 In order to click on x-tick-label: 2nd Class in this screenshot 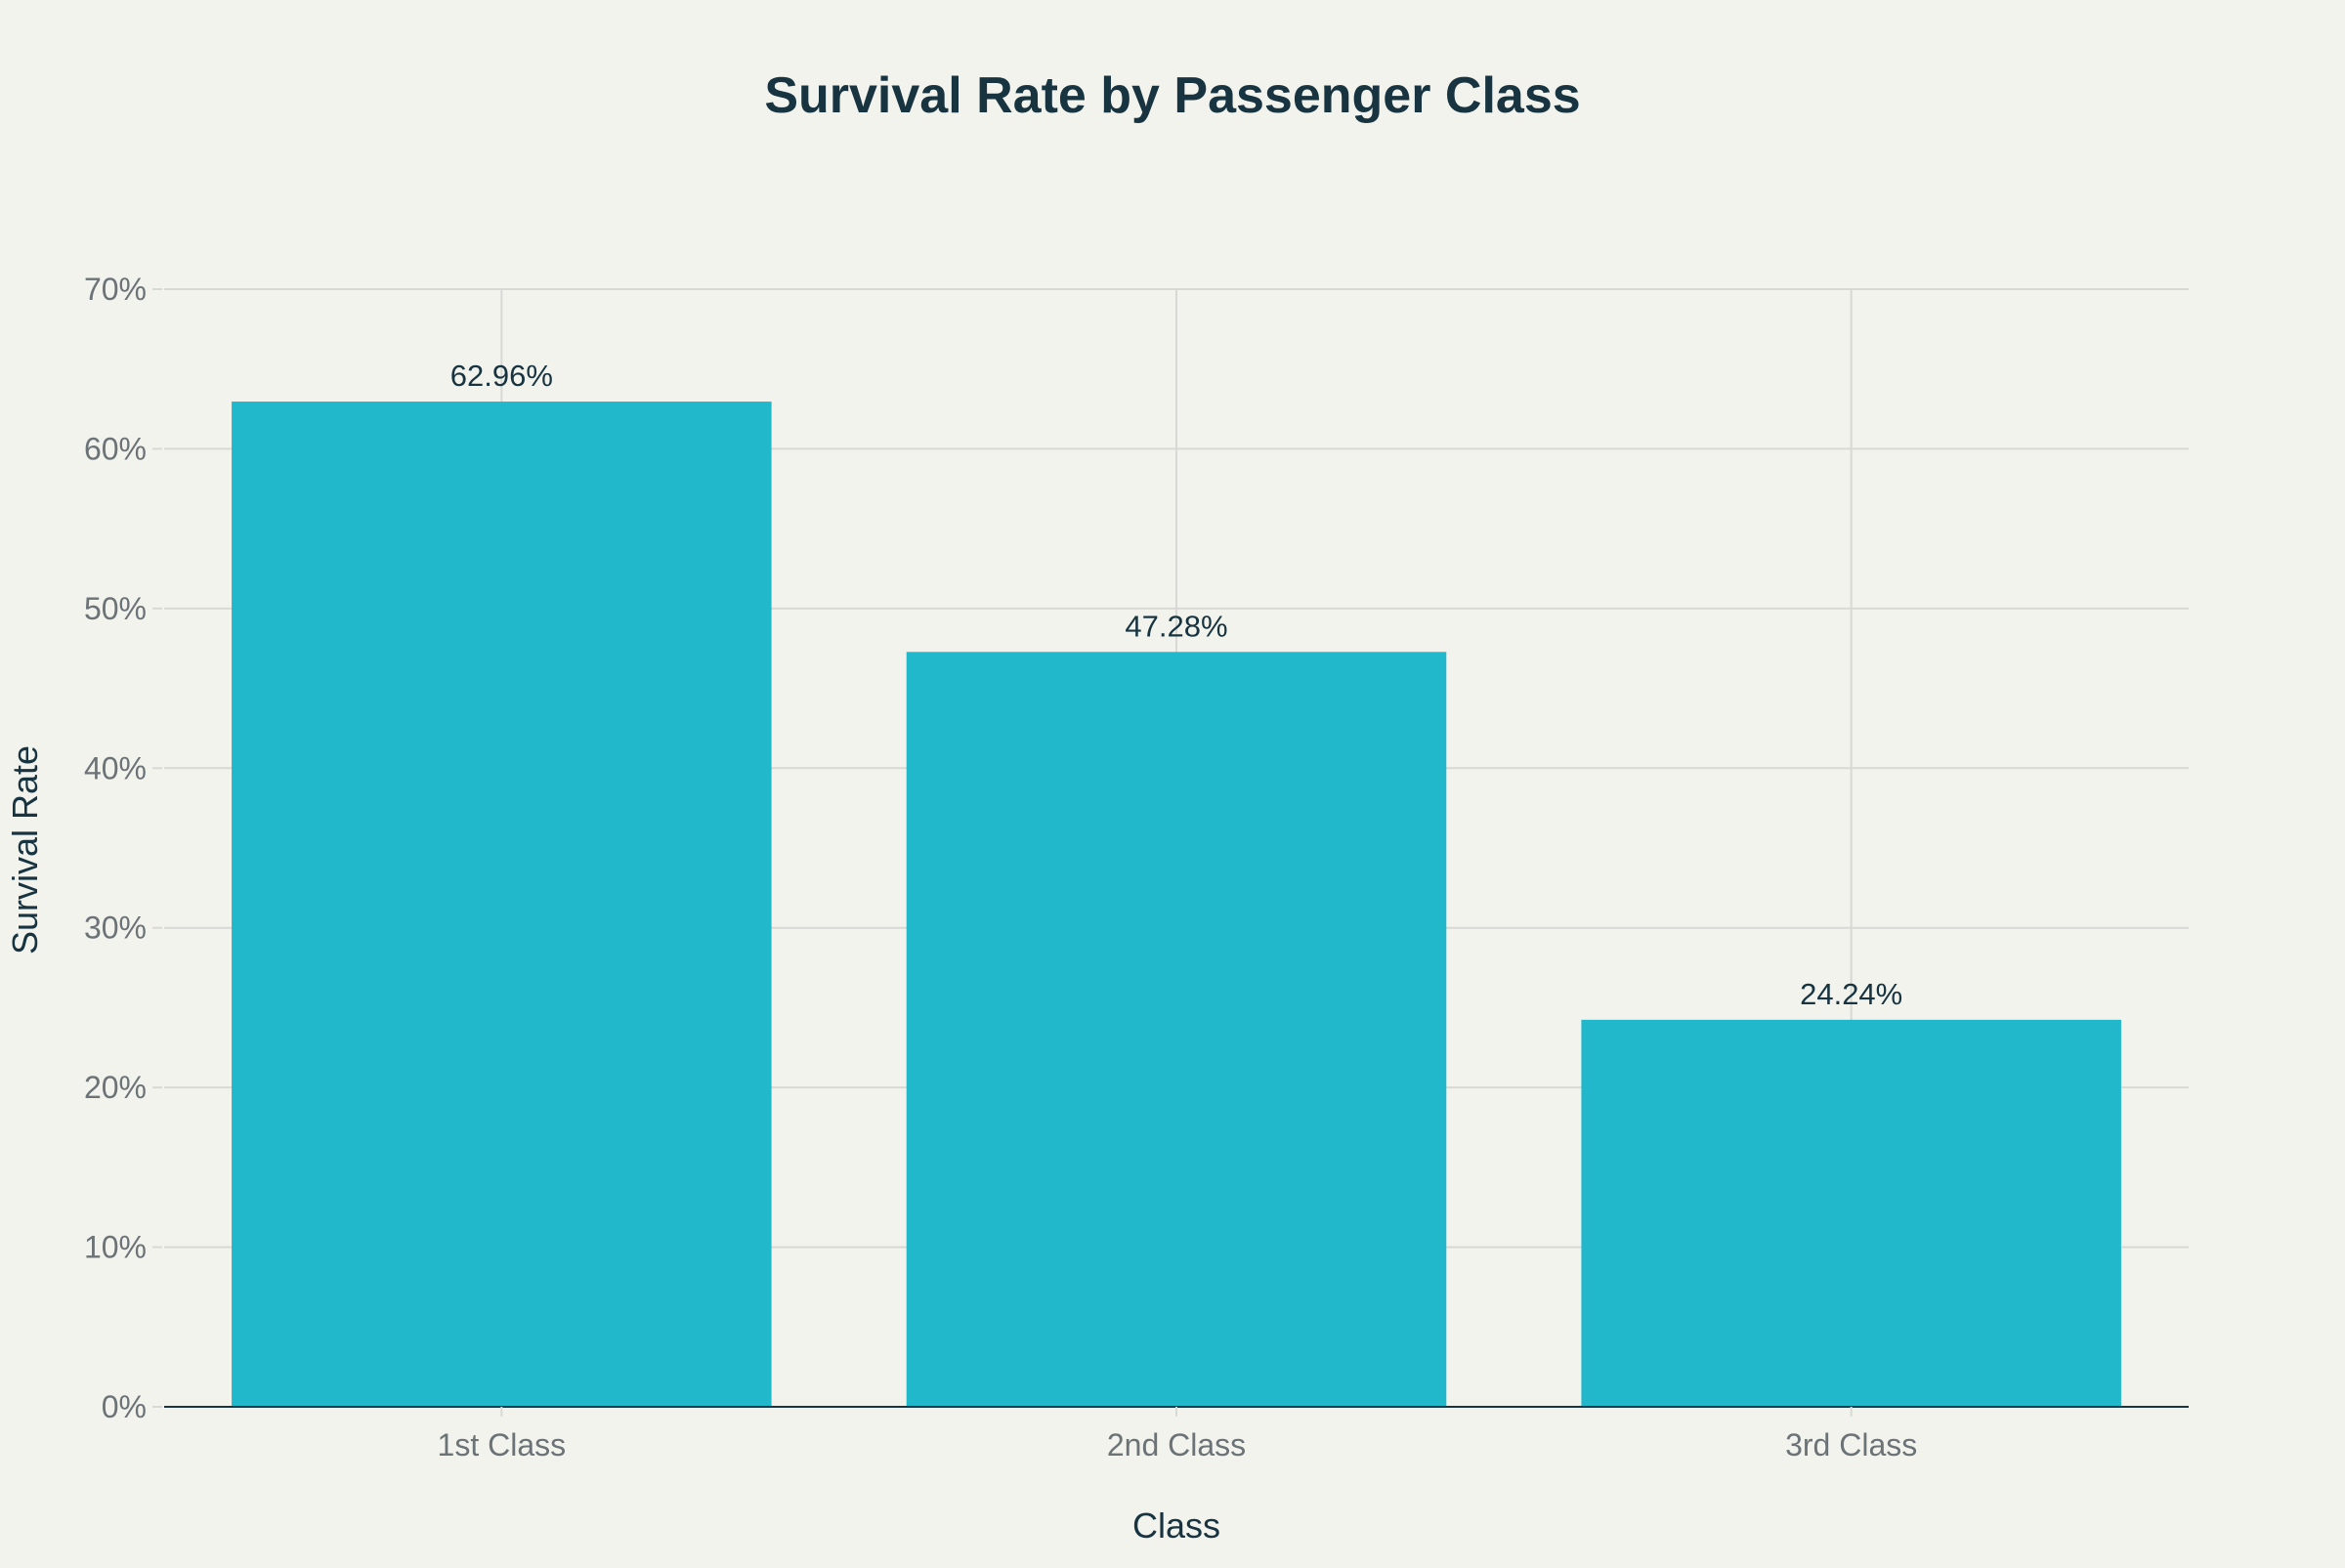, I will do `click(1176, 1444)`.